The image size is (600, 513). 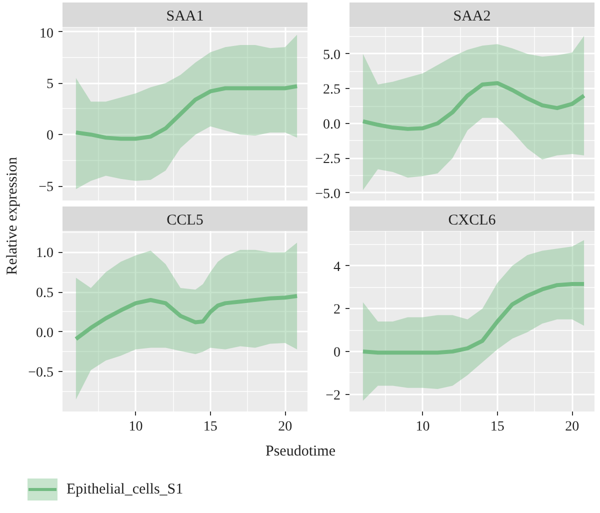 What do you see at coordinates (301, 452) in the screenshot?
I see `x-axis-title: Pseudotime` at bounding box center [301, 452].